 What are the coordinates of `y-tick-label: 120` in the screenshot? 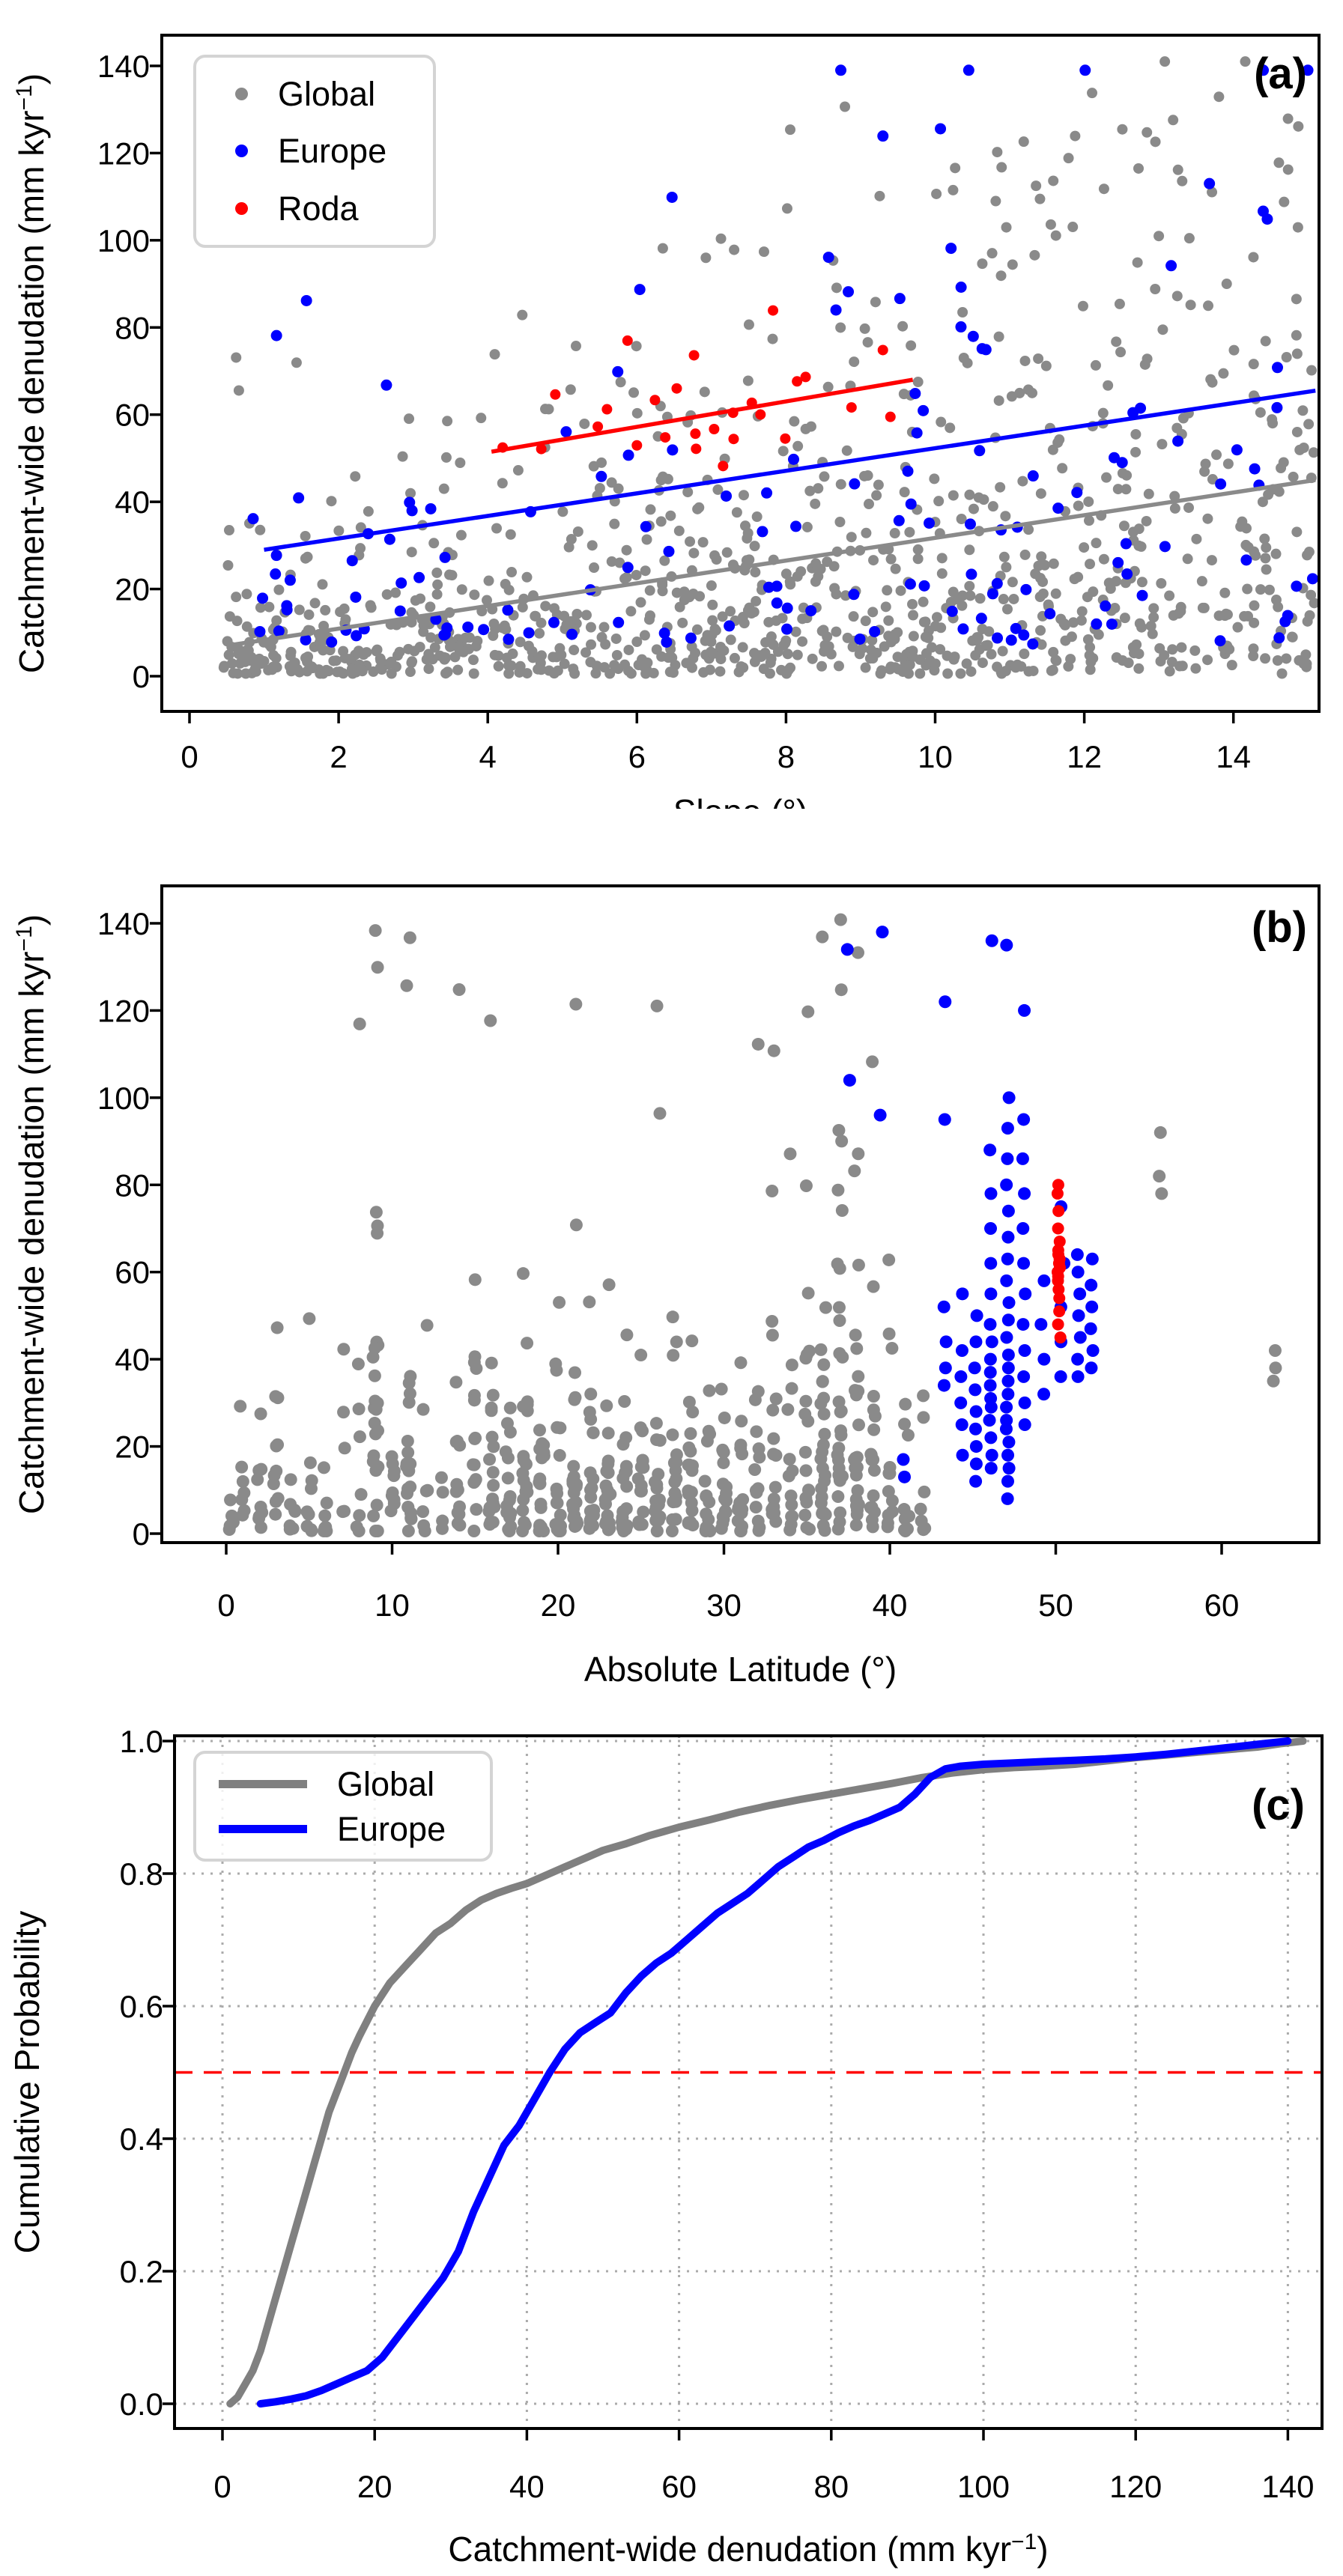 It's located at (123, 1010).